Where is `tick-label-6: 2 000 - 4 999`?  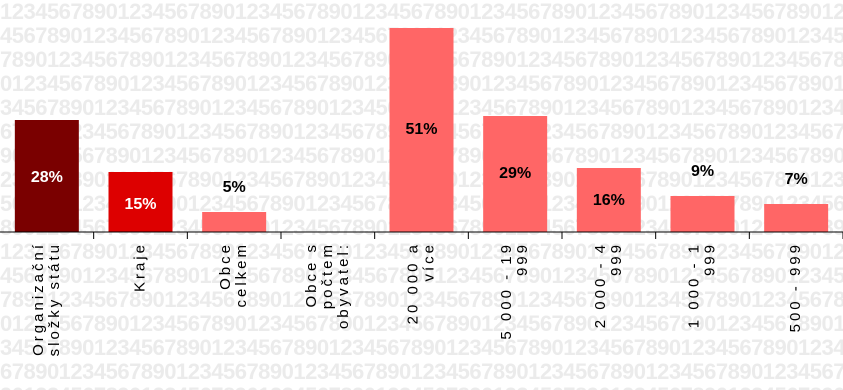 tick-label-6: 2 000 - 4 999 is located at coordinates (608, 285).